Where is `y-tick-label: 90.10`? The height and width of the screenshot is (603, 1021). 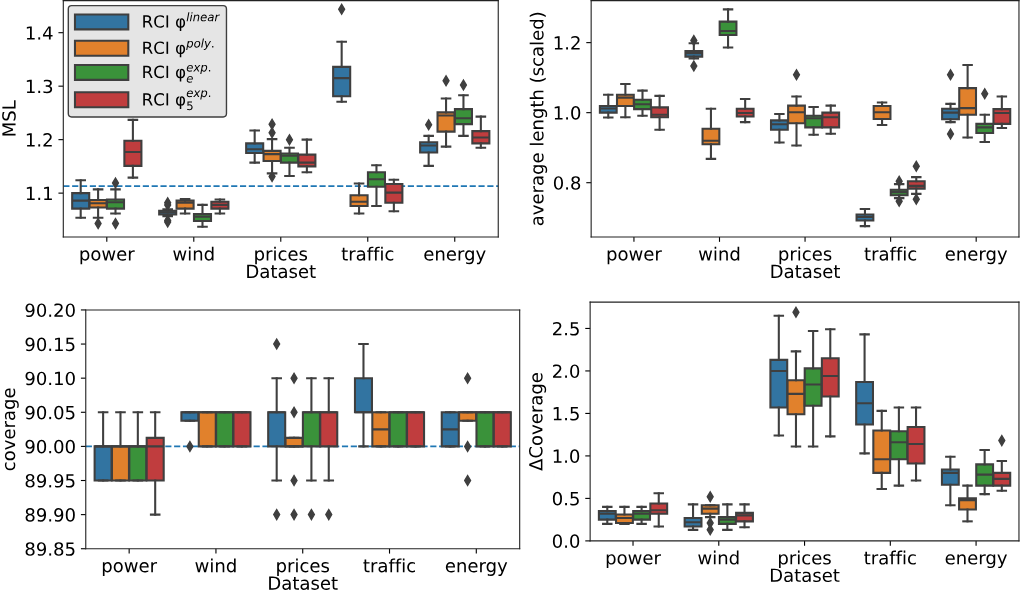 y-tick-label: 90.10 is located at coordinates (50, 378).